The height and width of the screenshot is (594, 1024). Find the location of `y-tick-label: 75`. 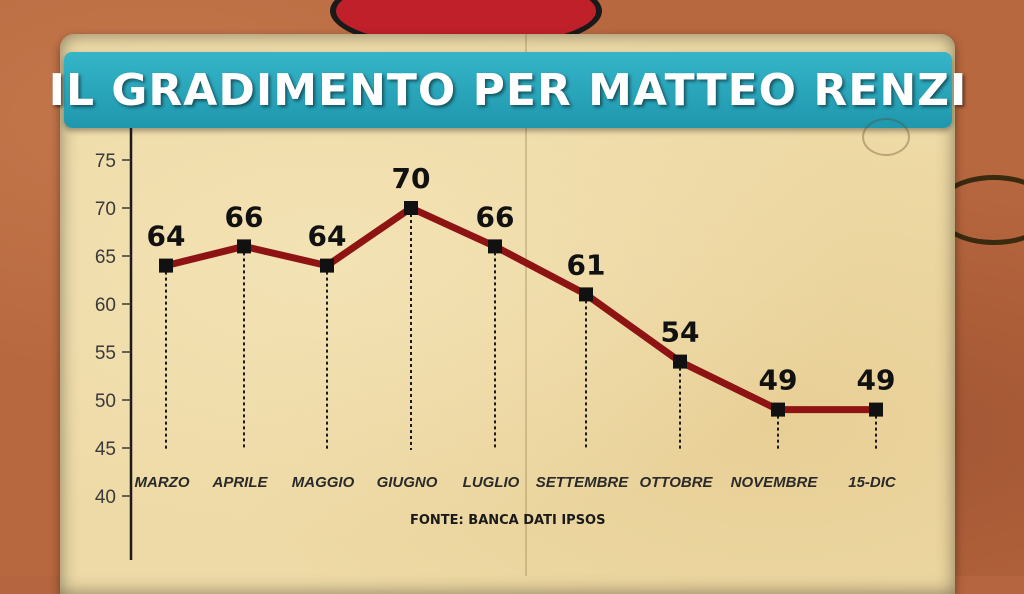

y-tick-label: 75 is located at coordinates (105, 161).